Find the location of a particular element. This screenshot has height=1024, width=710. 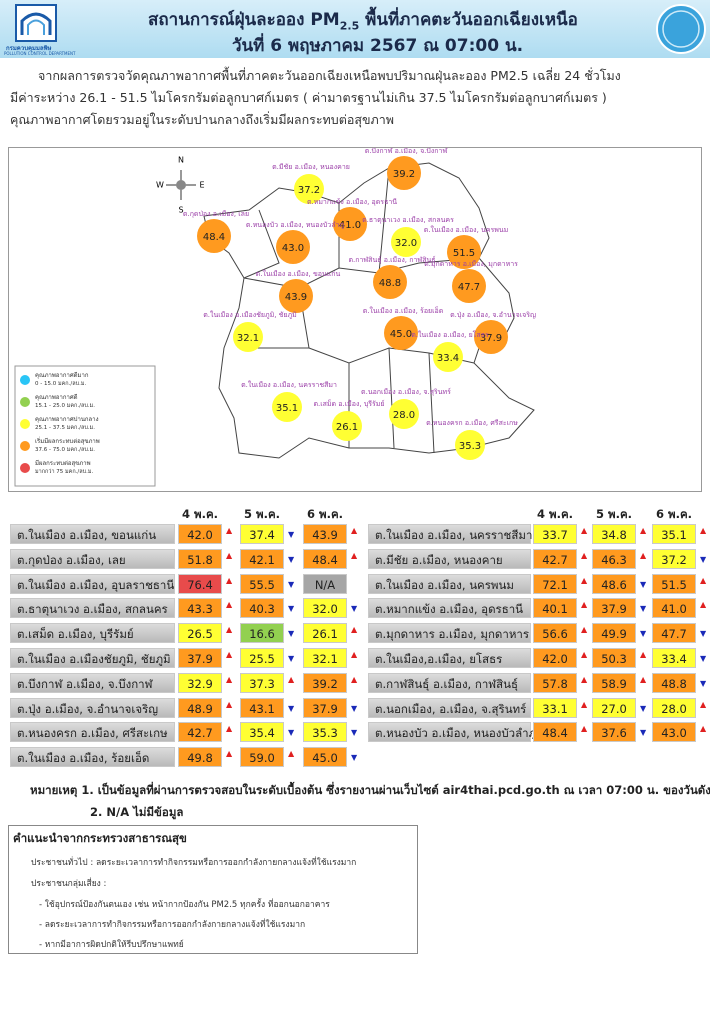

value-cell: 32.1 is located at coordinates (325, 658).